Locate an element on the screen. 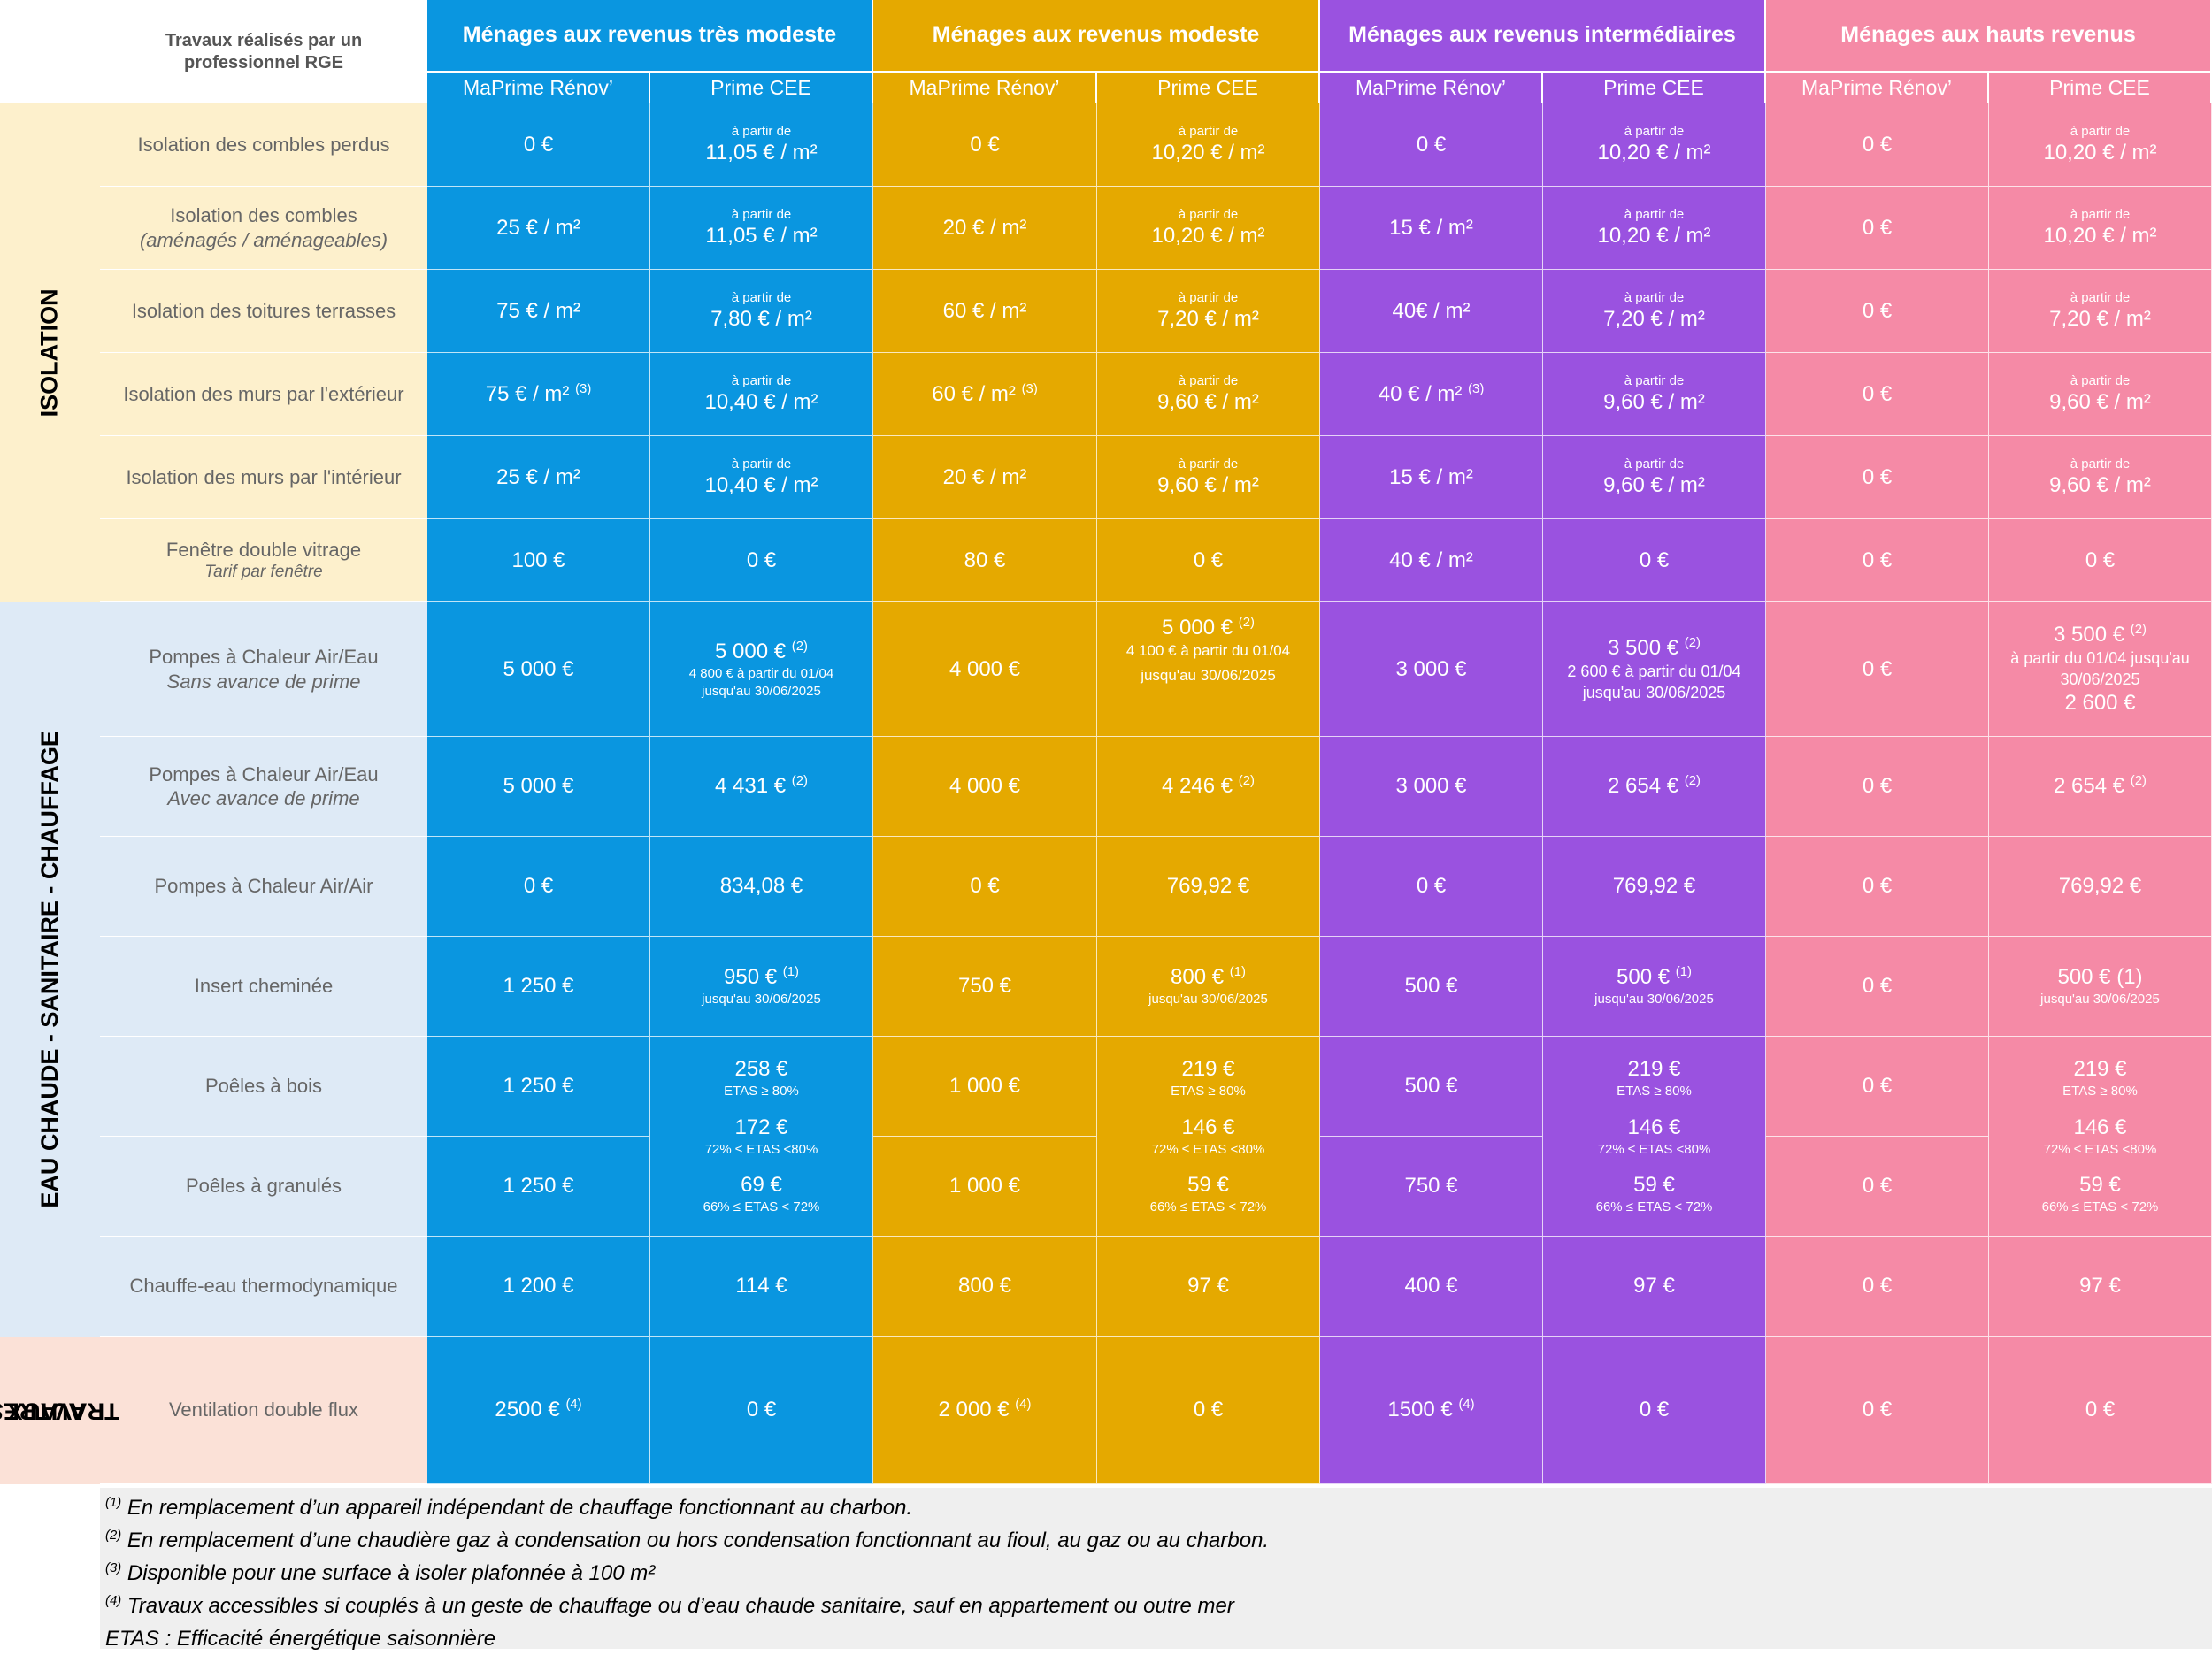  header-hauts-revenus: Ménages aux hauts revenus is located at coordinates (1989, 35).